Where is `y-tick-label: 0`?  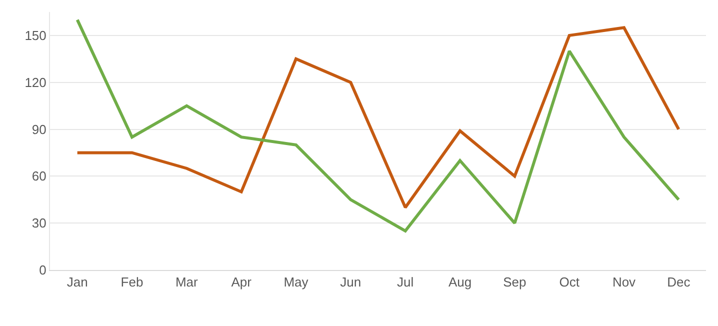
y-tick-label: 0 is located at coordinates (42, 270).